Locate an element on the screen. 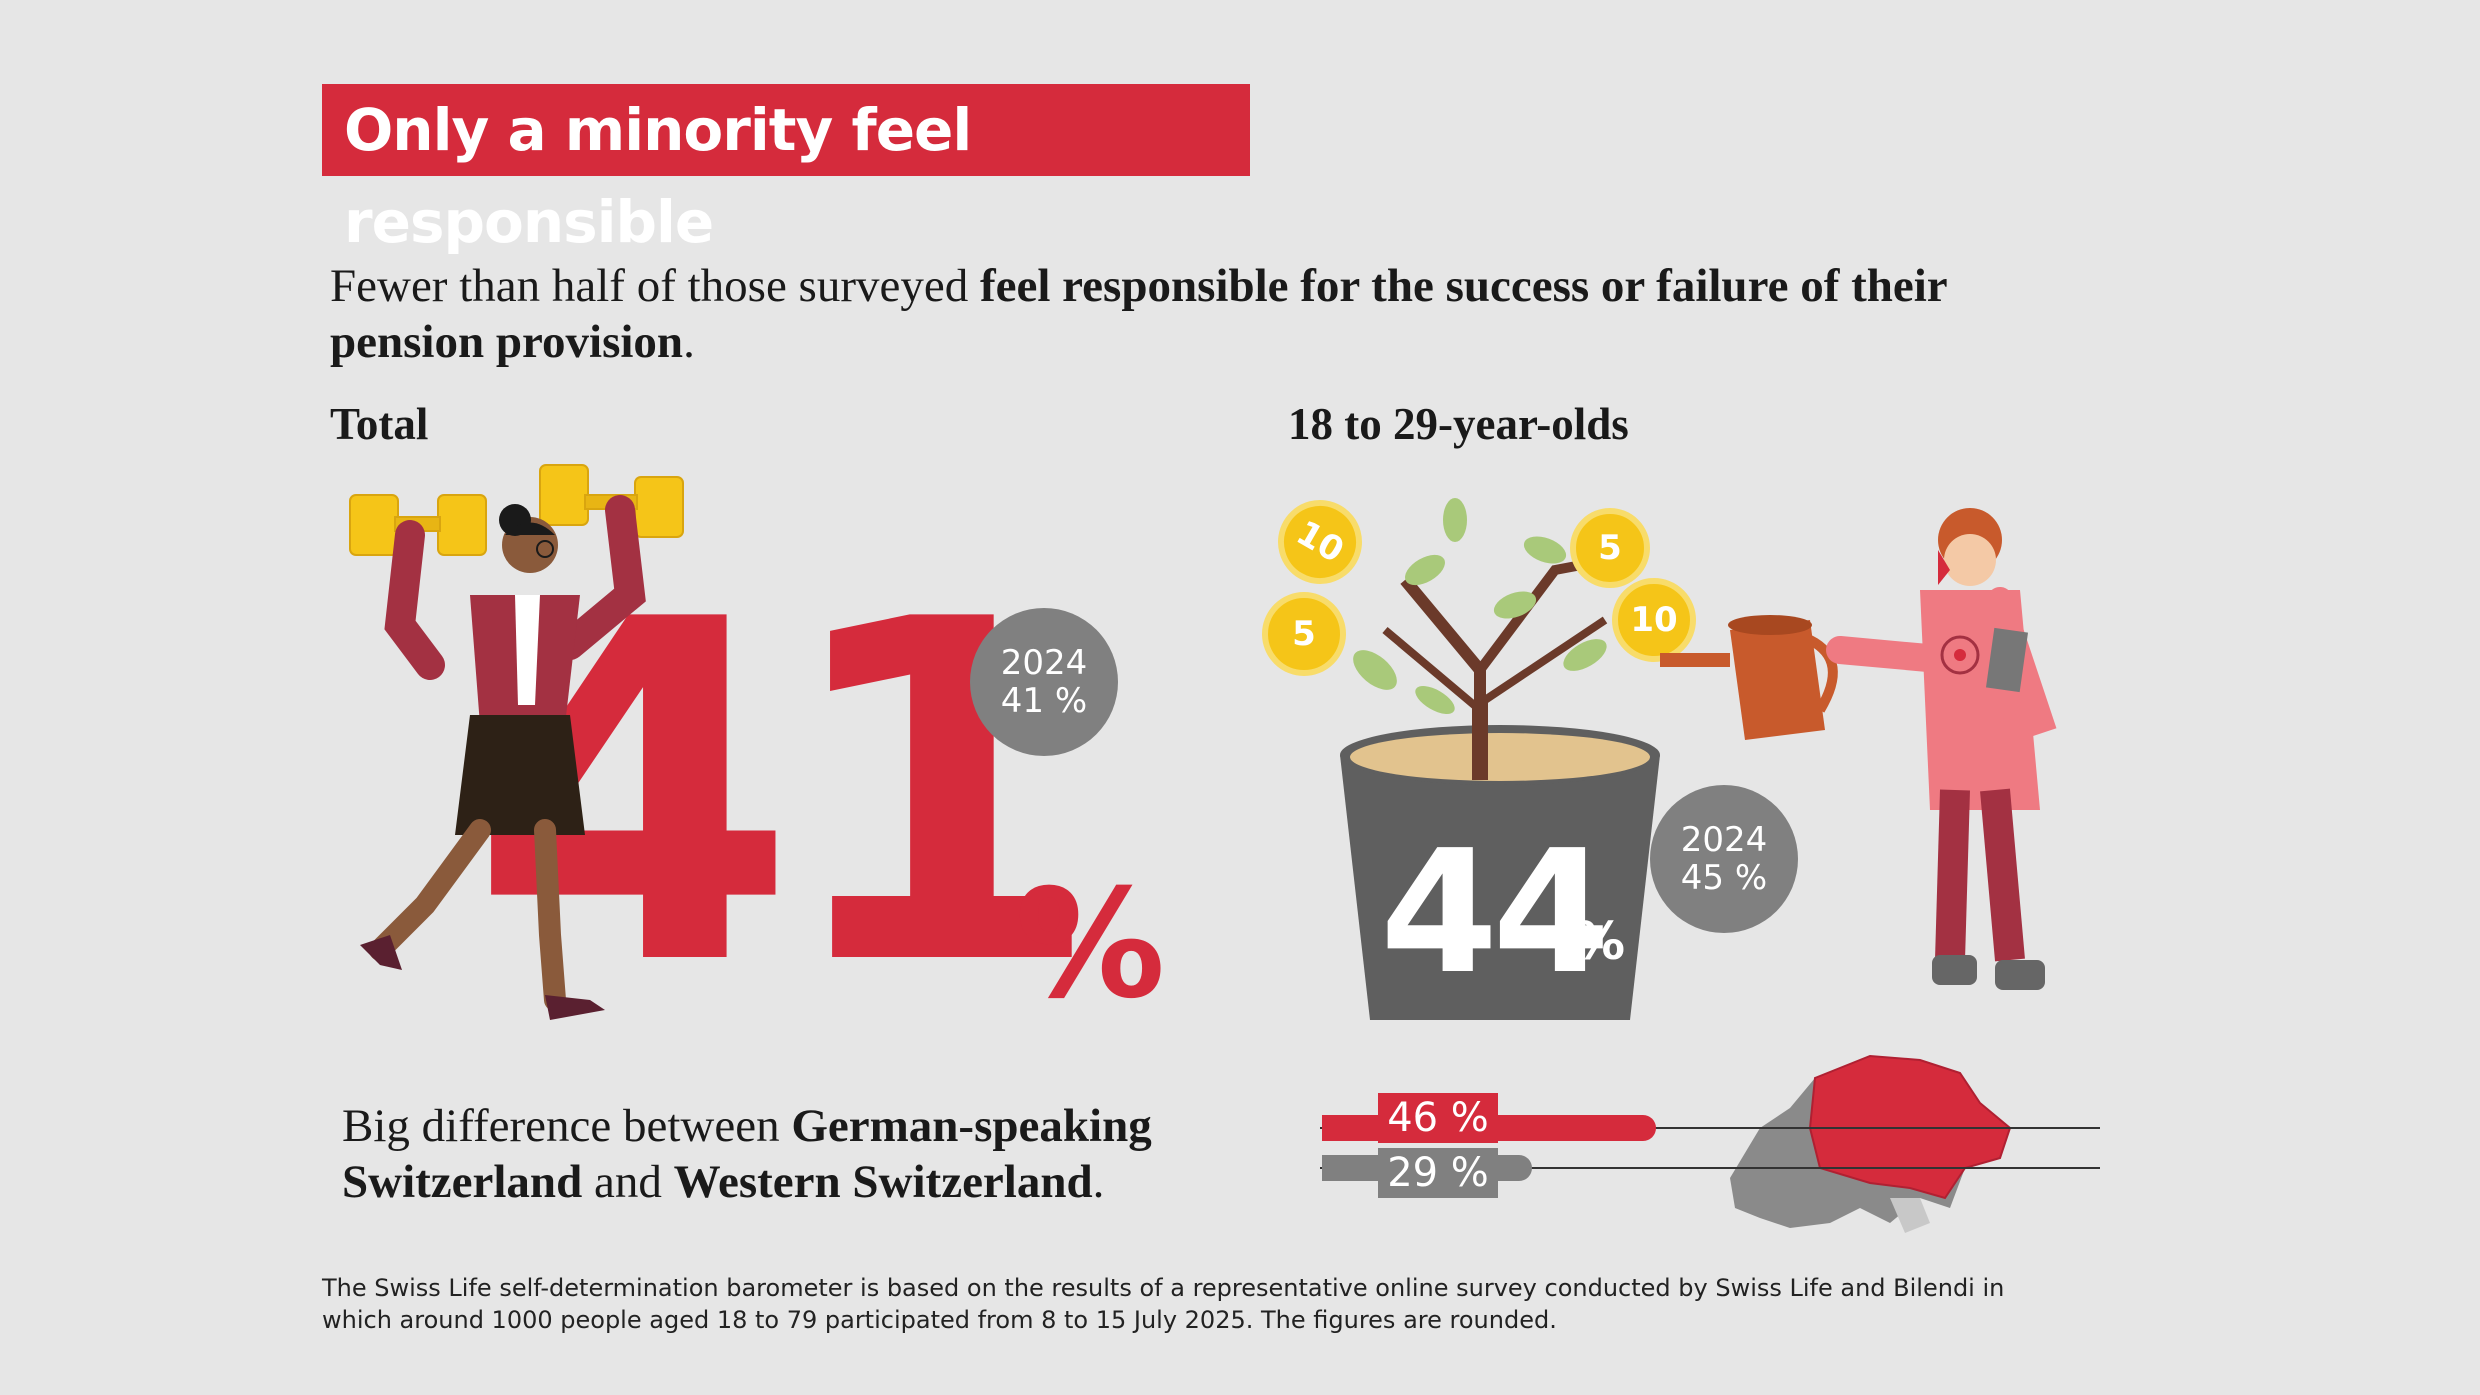 The width and height of the screenshot is (2480, 1395). difference-b2: Switzerland is located at coordinates (462, 1182).